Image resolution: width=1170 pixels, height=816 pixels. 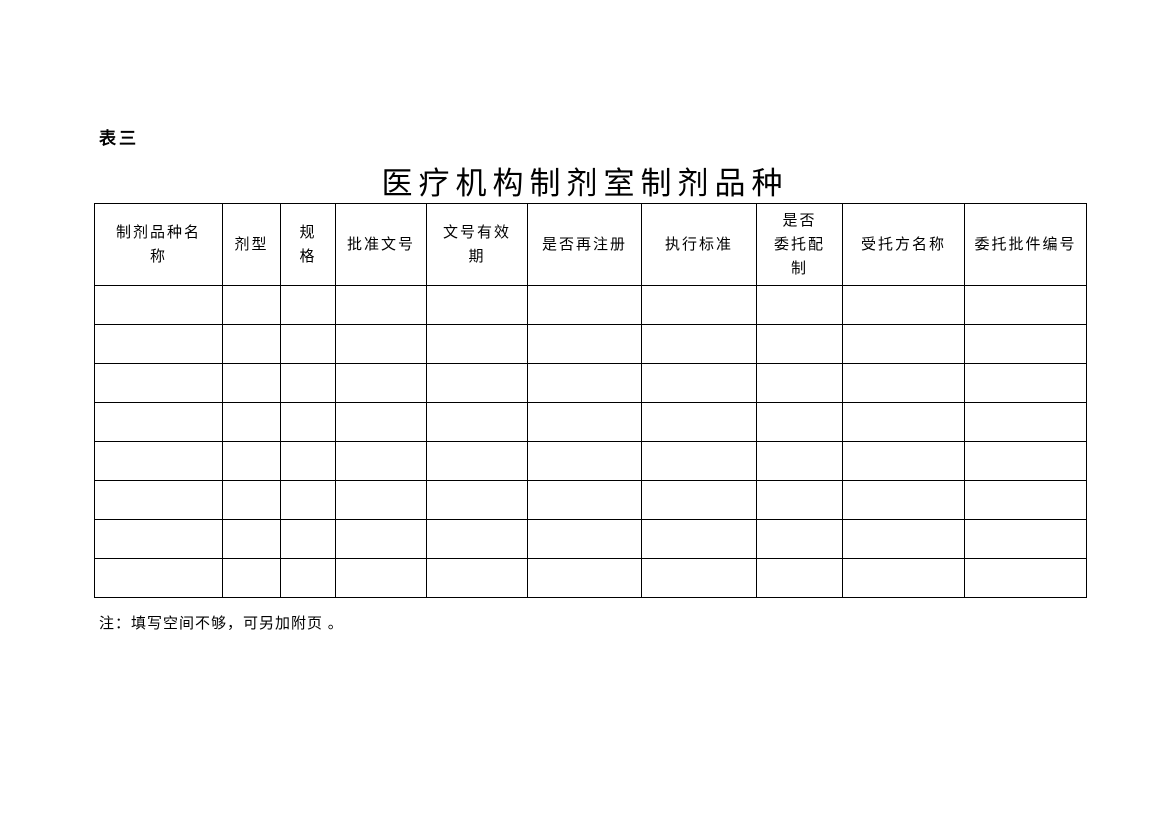 What do you see at coordinates (308, 461) in the screenshot?
I see `table-cell-r5-specification` at bounding box center [308, 461].